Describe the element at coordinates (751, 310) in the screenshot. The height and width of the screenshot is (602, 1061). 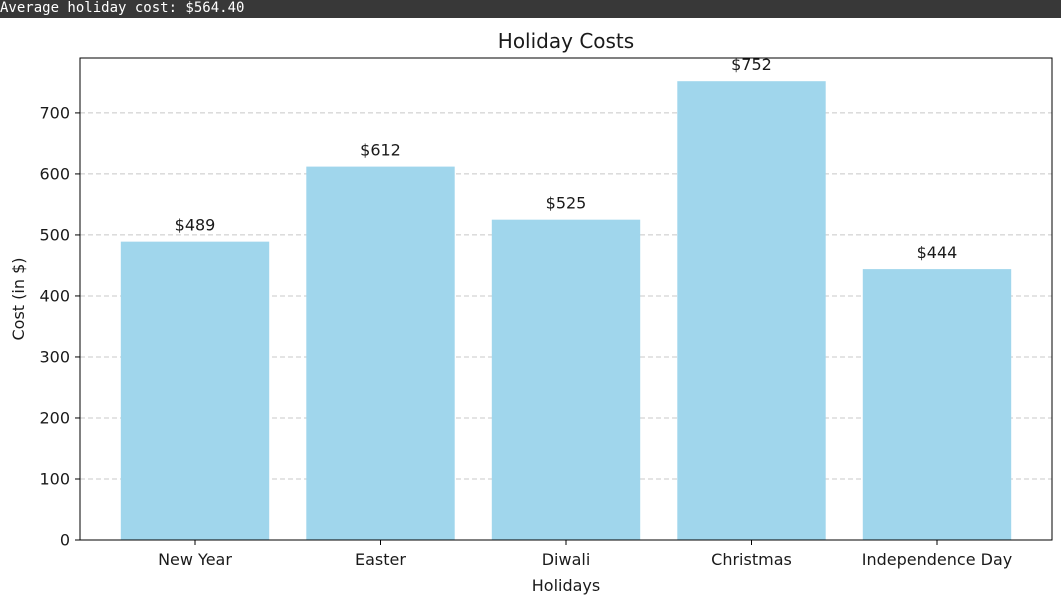
I see `bar-christmas` at that location.